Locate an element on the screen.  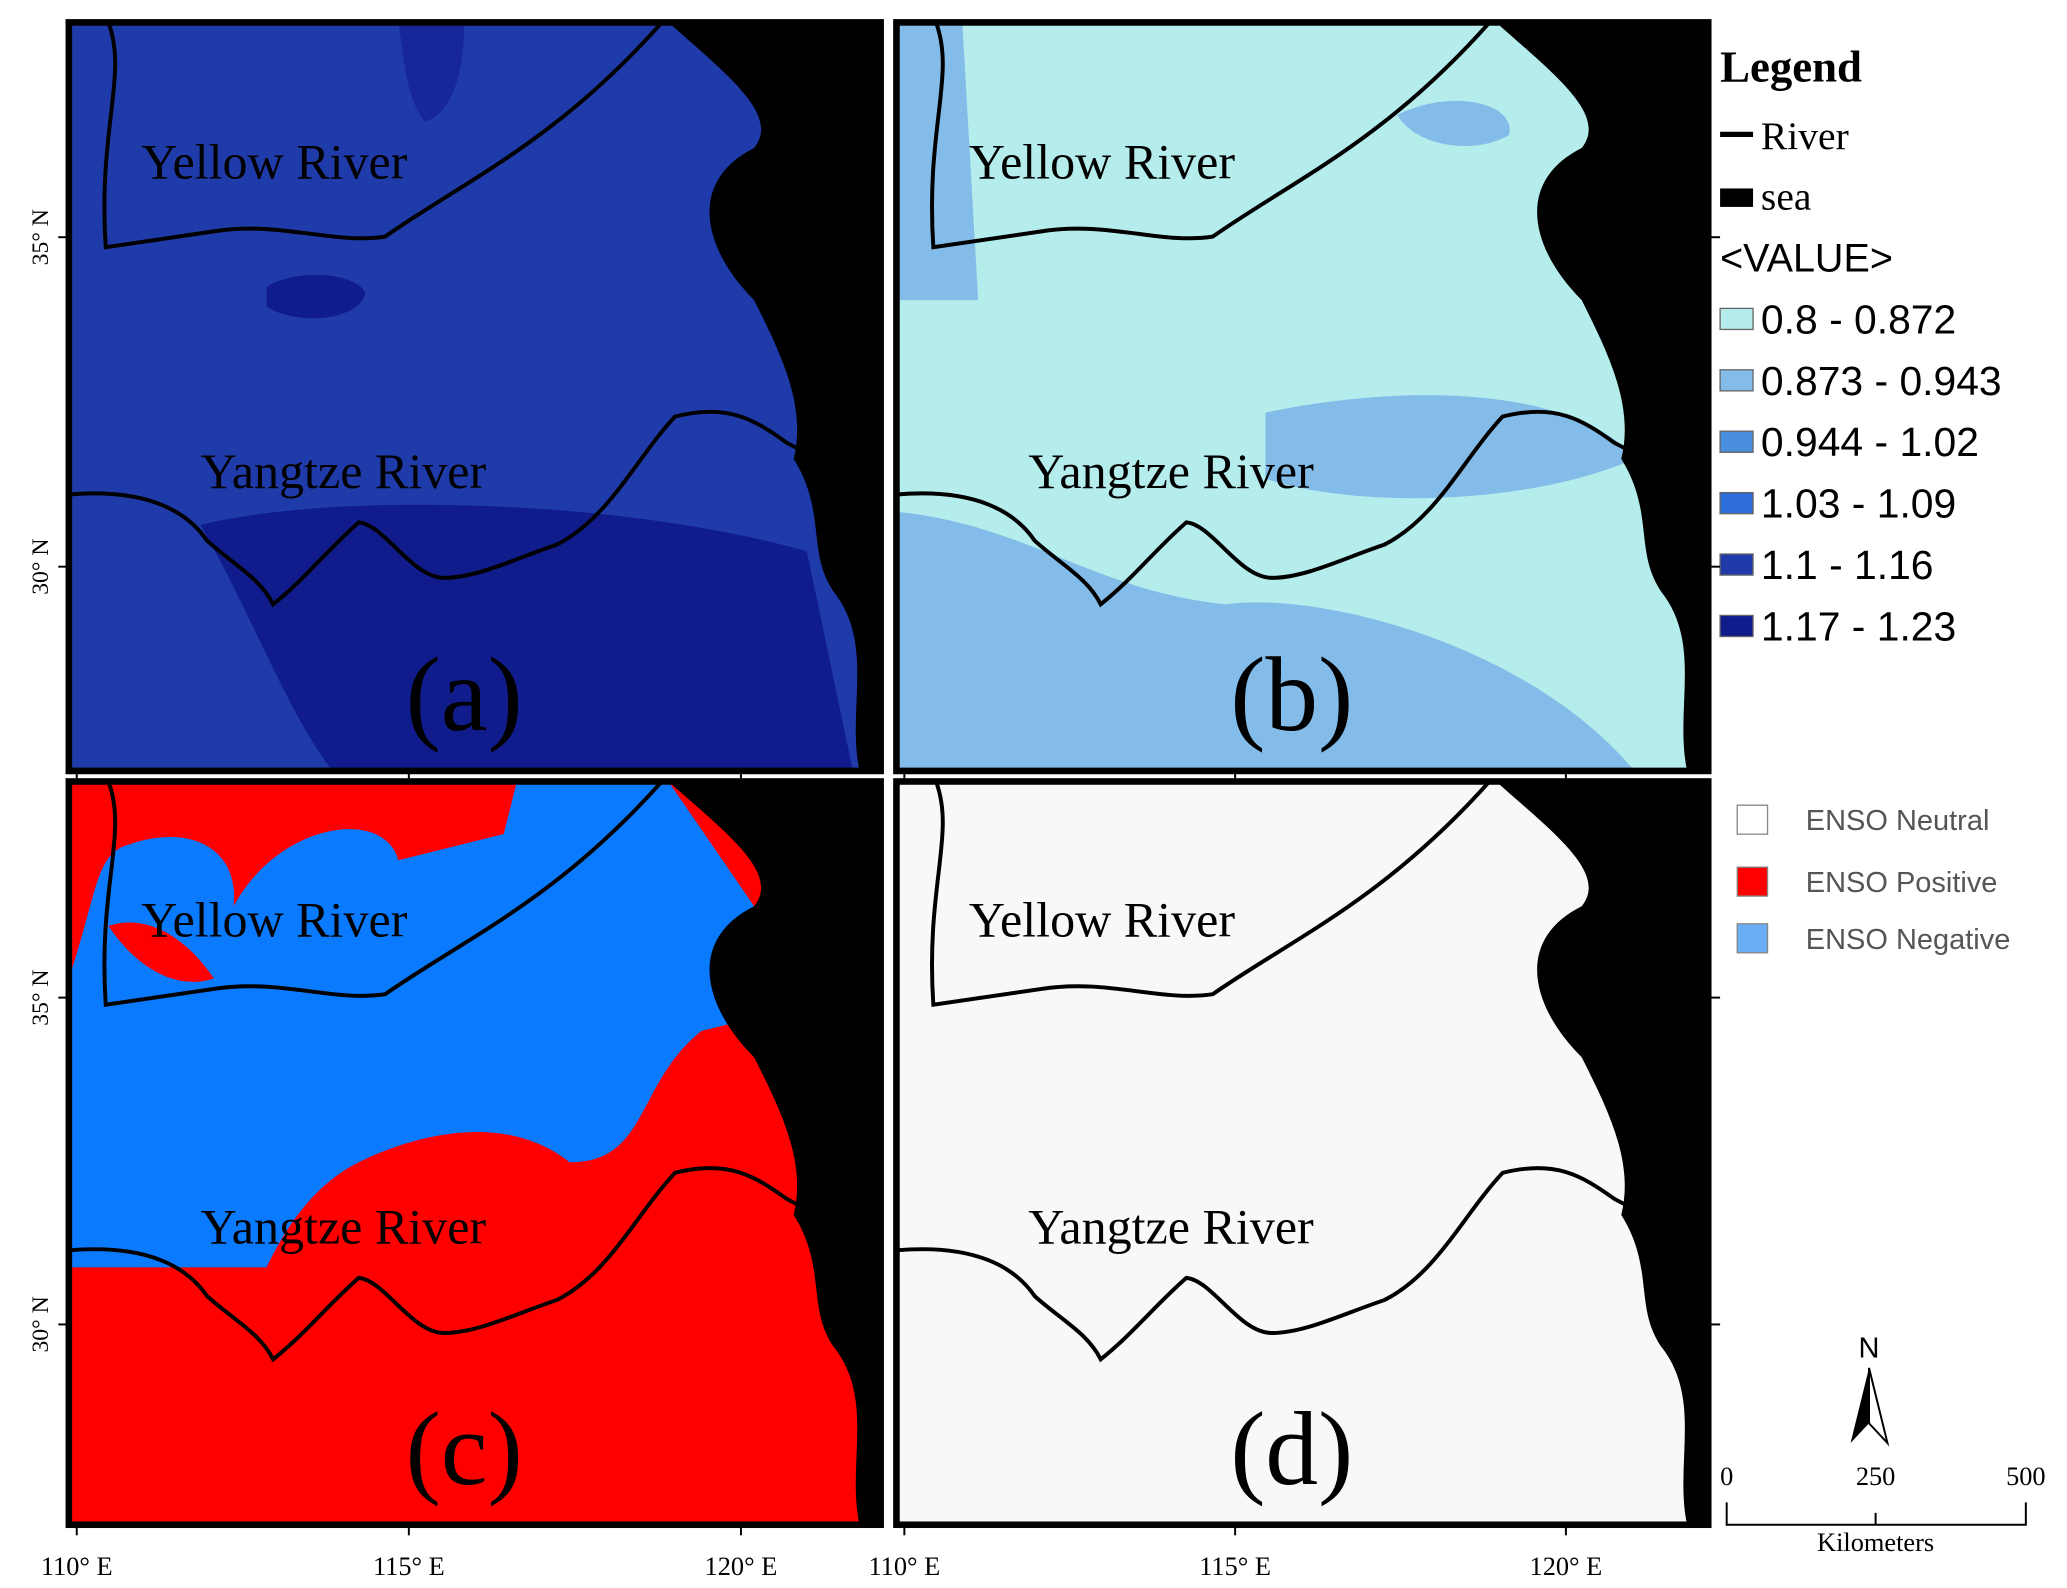
legend-value-header: <VALUE> is located at coordinates (1806, 258).